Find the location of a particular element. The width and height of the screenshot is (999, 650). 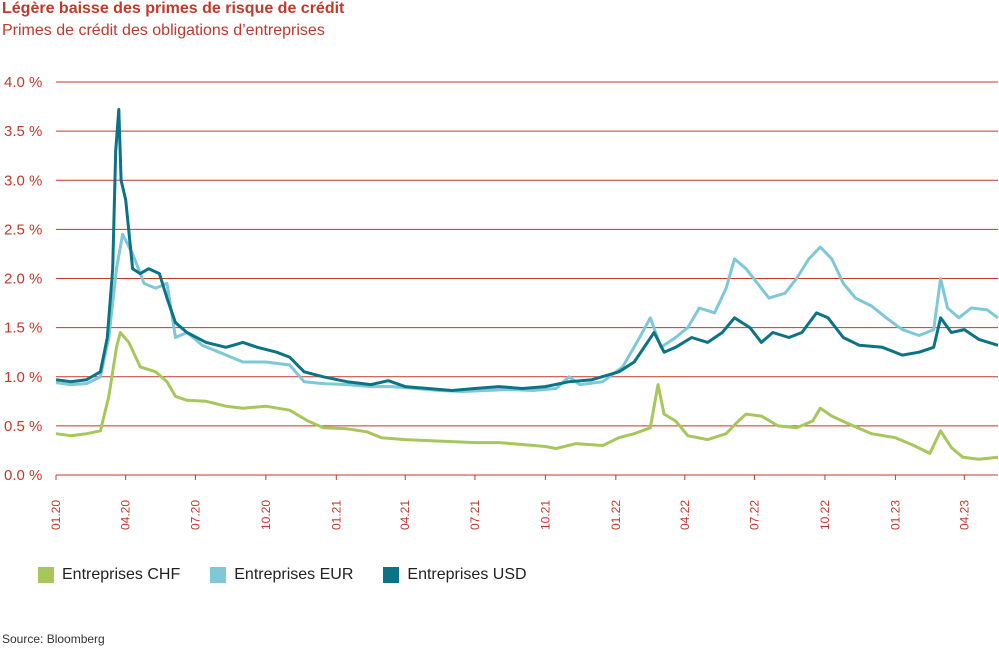

x-tick-label: 07.20 is located at coordinates (195, 515).